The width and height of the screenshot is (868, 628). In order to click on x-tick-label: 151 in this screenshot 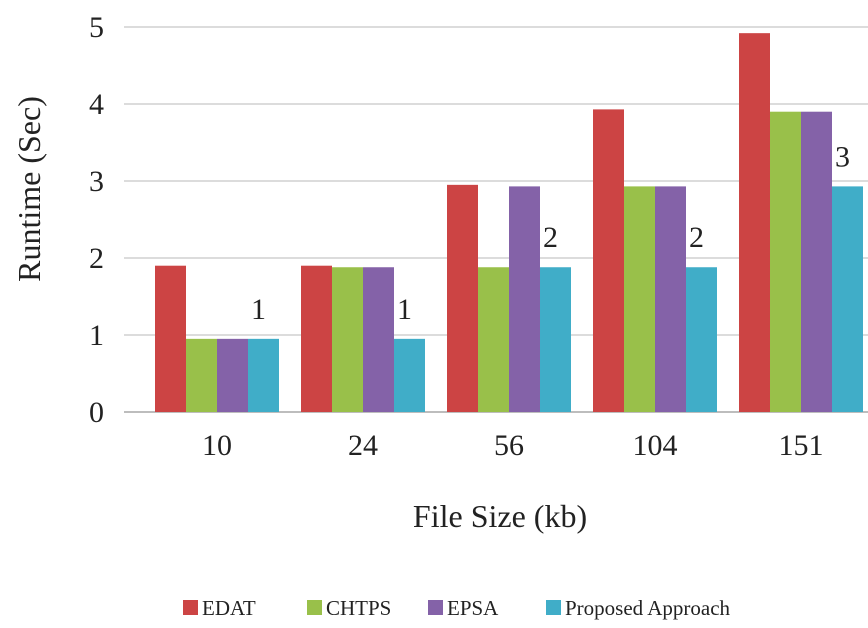, I will do `click(801, 445)`.